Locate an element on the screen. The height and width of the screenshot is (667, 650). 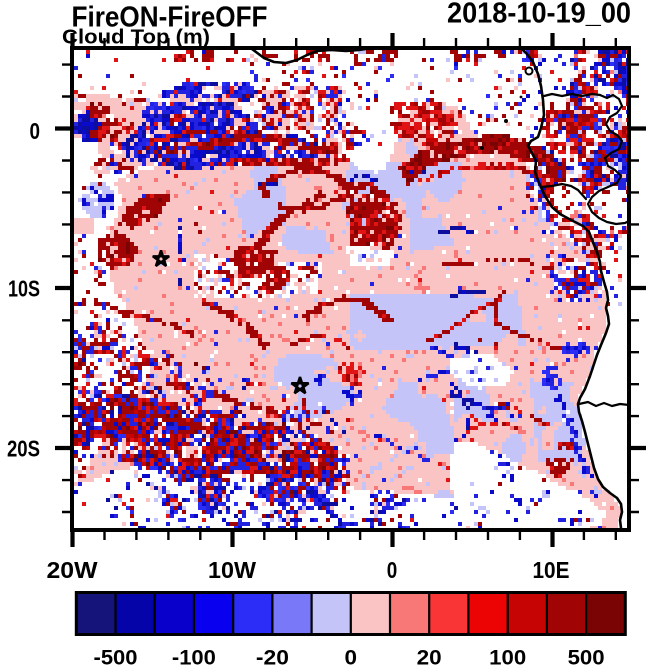
svg-text: 2018-10-19_00 is located at coordinates (539, 14).